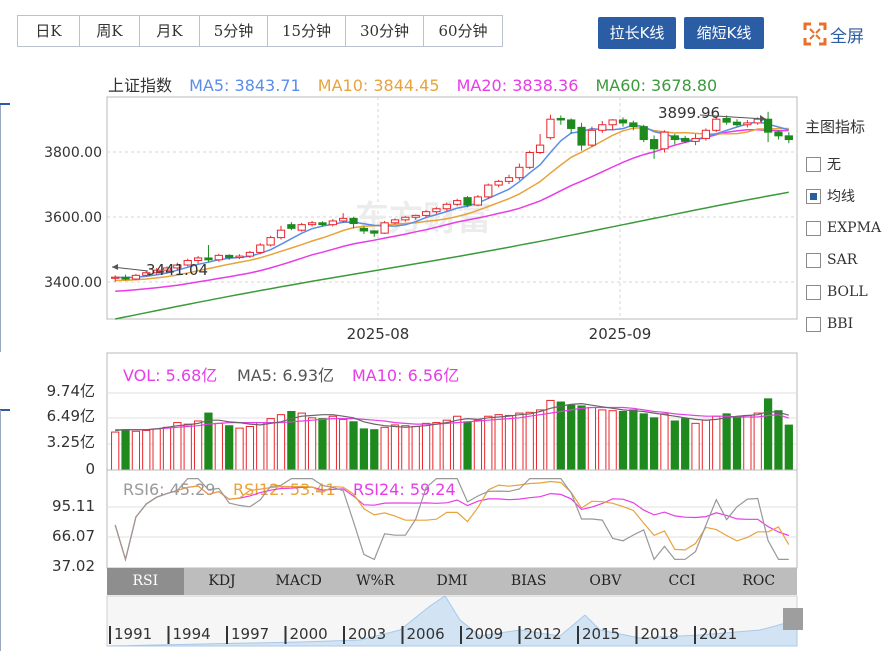 This screenshot has height=651, width=891. Describe the element at coordinates (110, 31) in the screenshot. I see `period-tab-week: 周K` at that location.